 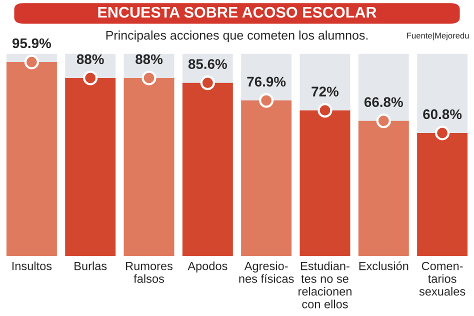 What do you see at coordinates (90, 266) in the screenshot?
I see `x-tick-label: Burlas` at bounding box center [90, 266].